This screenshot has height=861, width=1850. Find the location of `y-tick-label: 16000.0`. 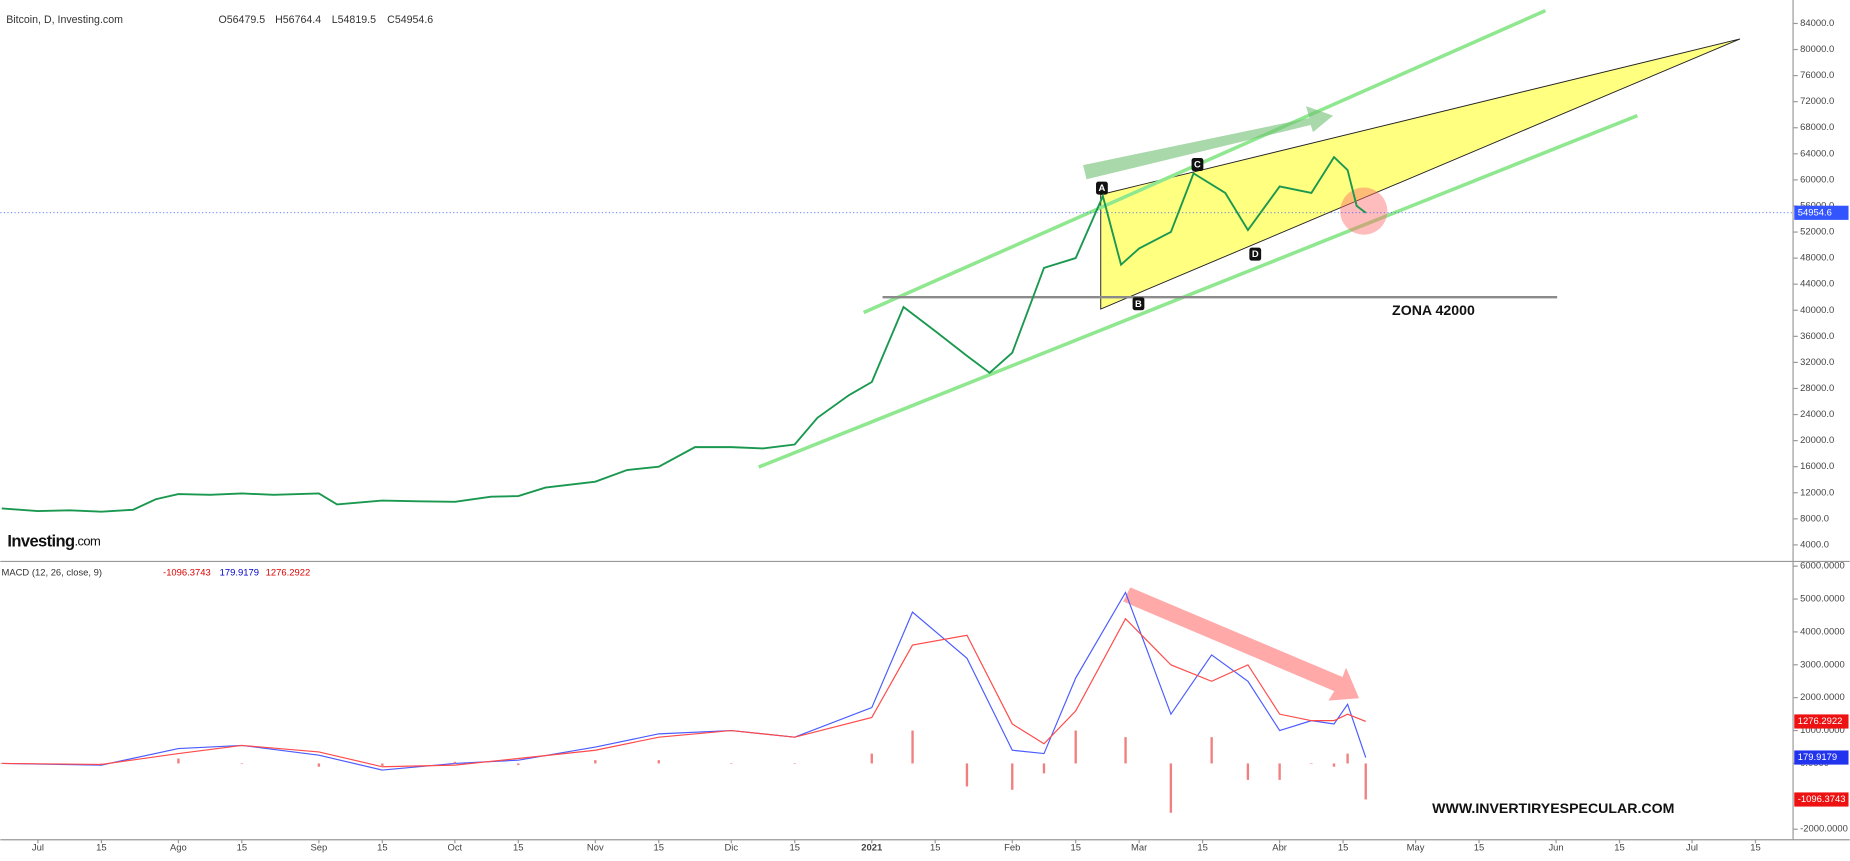

y-tick-label: 16000.0 is located at coordinates (1817, 465).